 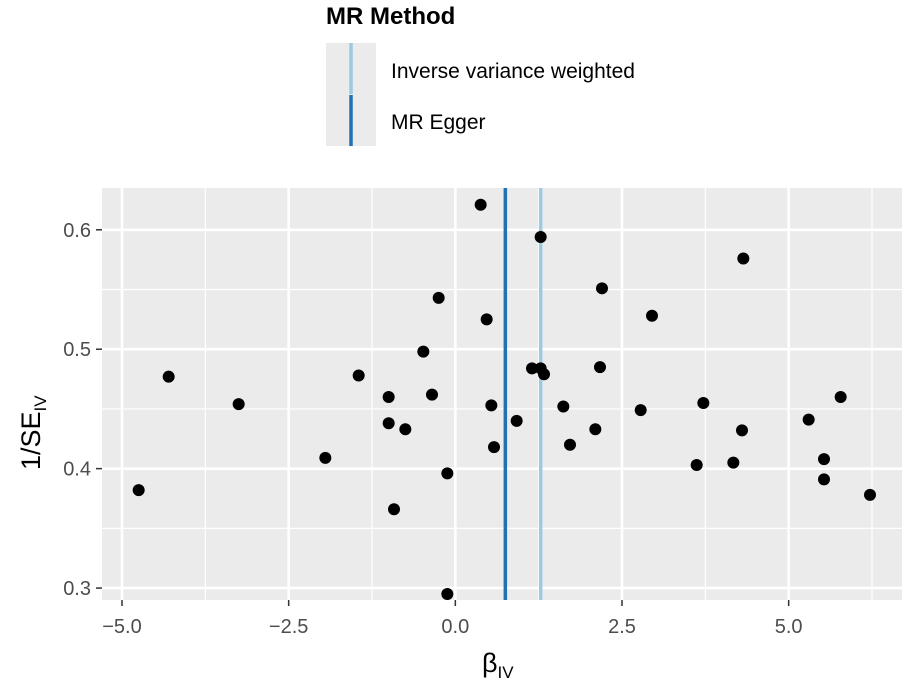 What do you see at coordinates (789, 627) in the screenshot?
I see `x-tick-label: 5.0` at bounding box center [789, 627].